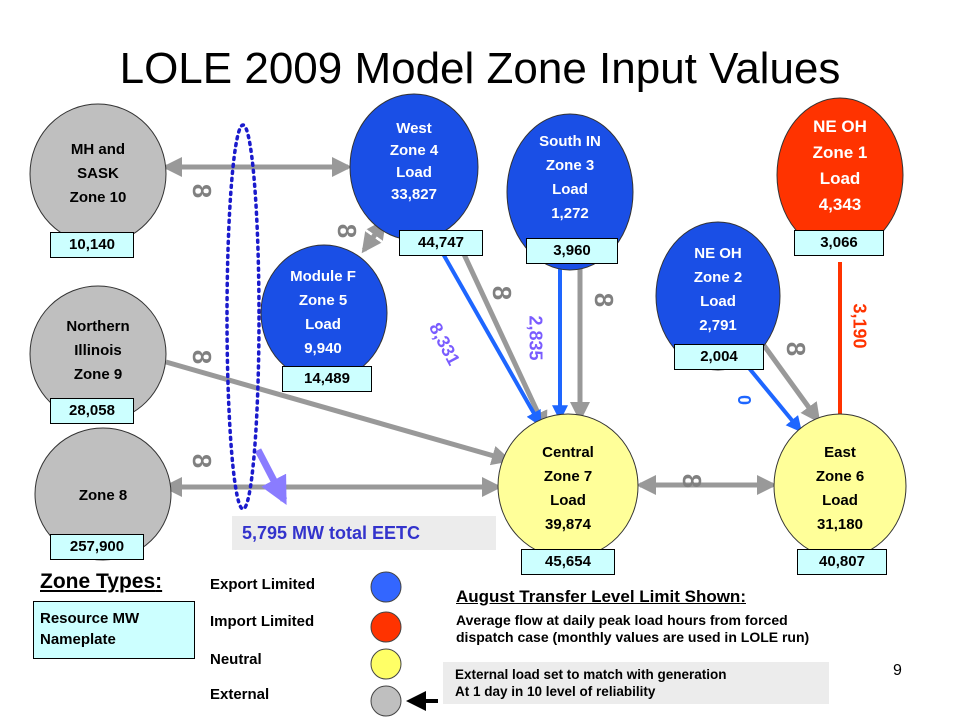 This screenshot has width=960, height=720. What do you see at coordinates (570, 178) in the screenshot?
I see `zone-3-label: South IN Zone 3 Load 1,272` at bounding box center [570, 178].